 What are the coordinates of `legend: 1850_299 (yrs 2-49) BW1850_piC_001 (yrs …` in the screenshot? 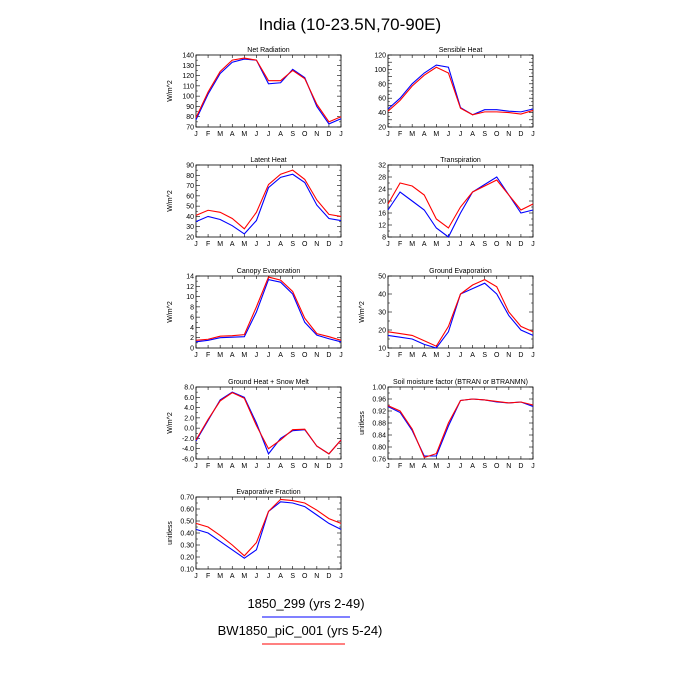 It's located at (300, 620).